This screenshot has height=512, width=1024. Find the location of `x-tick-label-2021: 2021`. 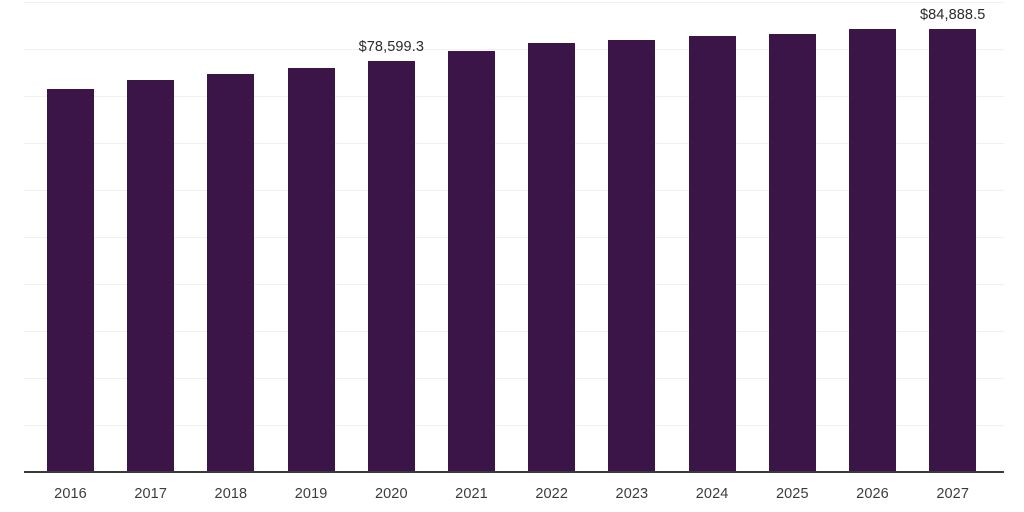

x-tick-label-2021: 2021 is located at coordinates (471, 494).